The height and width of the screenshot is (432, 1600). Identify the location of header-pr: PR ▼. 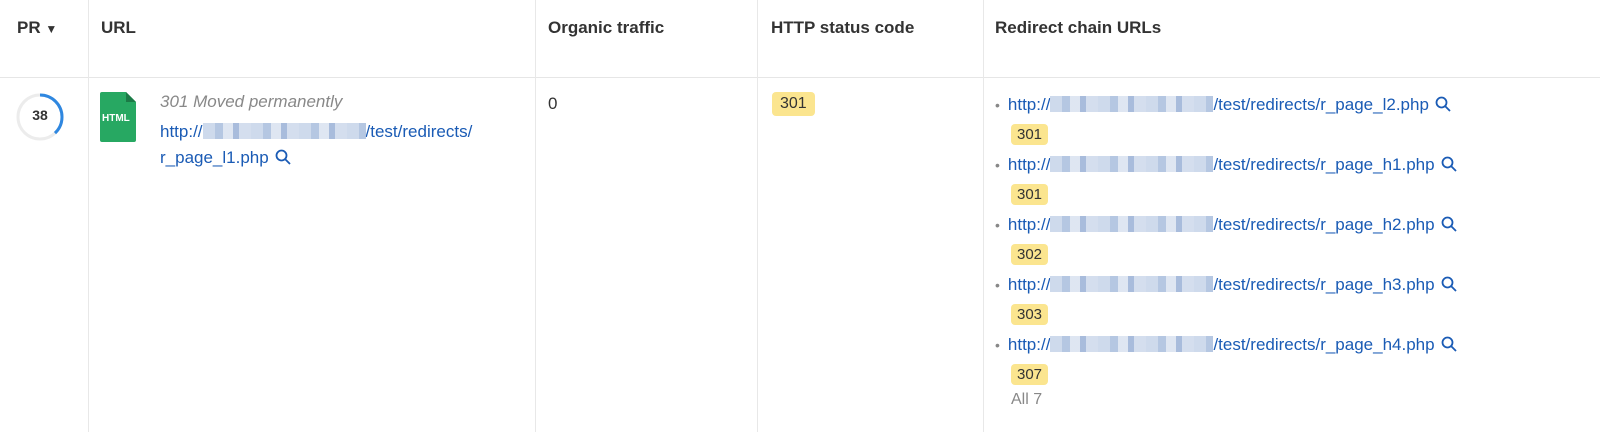
(37, 28).